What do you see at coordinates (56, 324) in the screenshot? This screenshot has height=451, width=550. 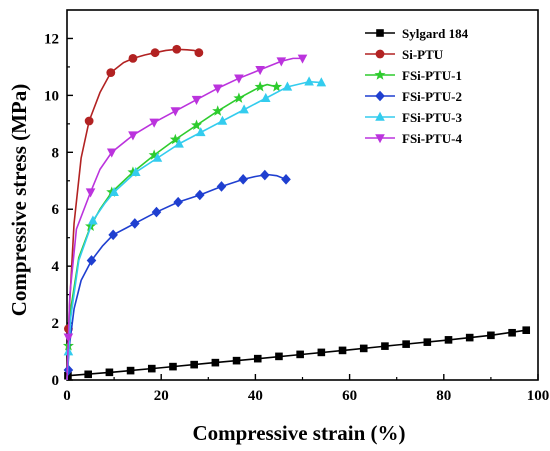 I see `y-tick-label: 2` at bounding box center [56, 324].